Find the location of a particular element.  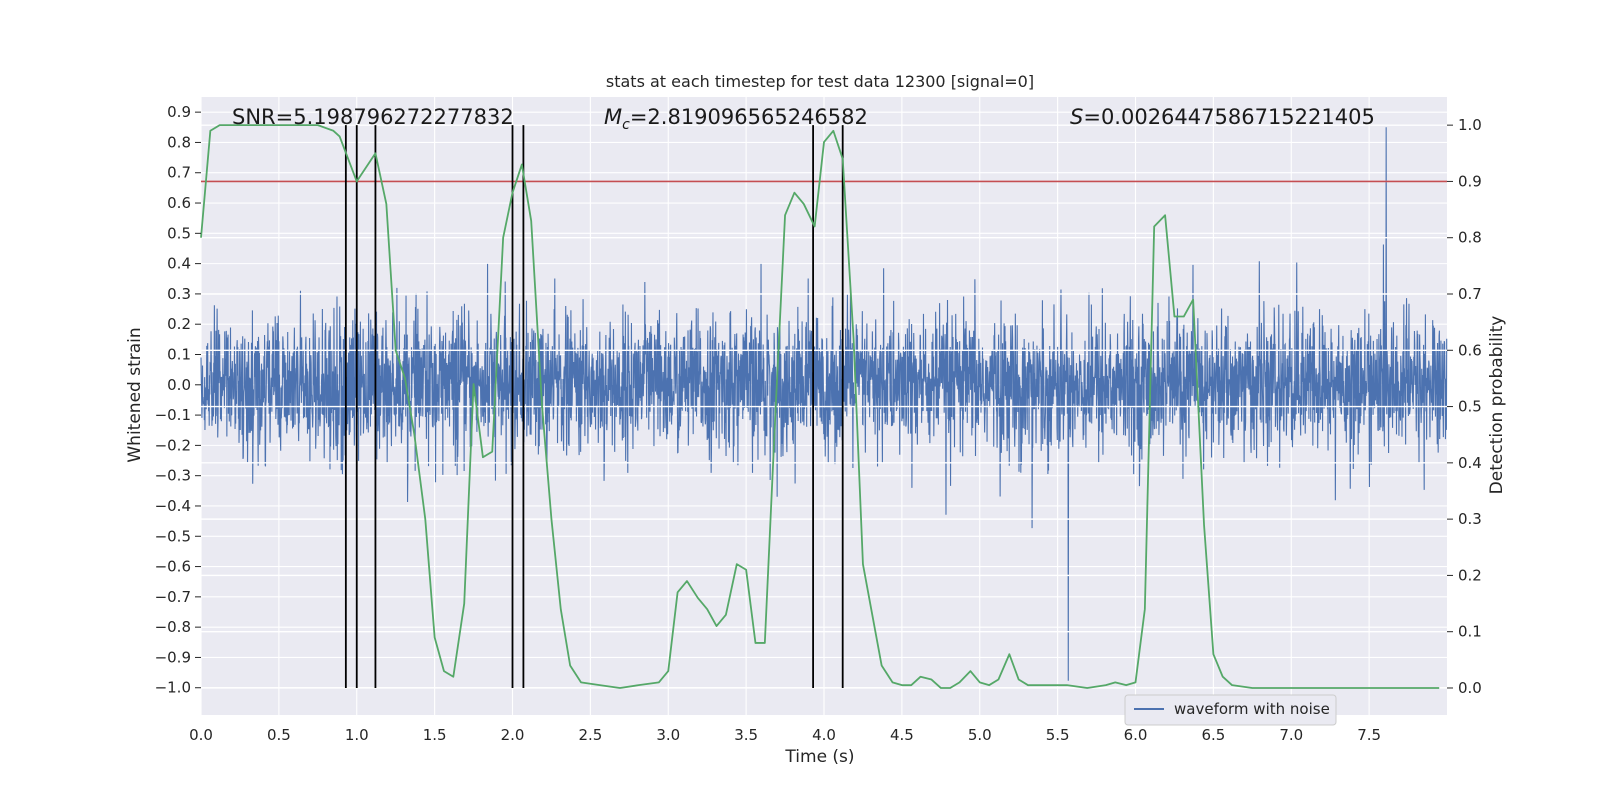

x-tick-label: 2.5 is located at coordinates (590, 735).